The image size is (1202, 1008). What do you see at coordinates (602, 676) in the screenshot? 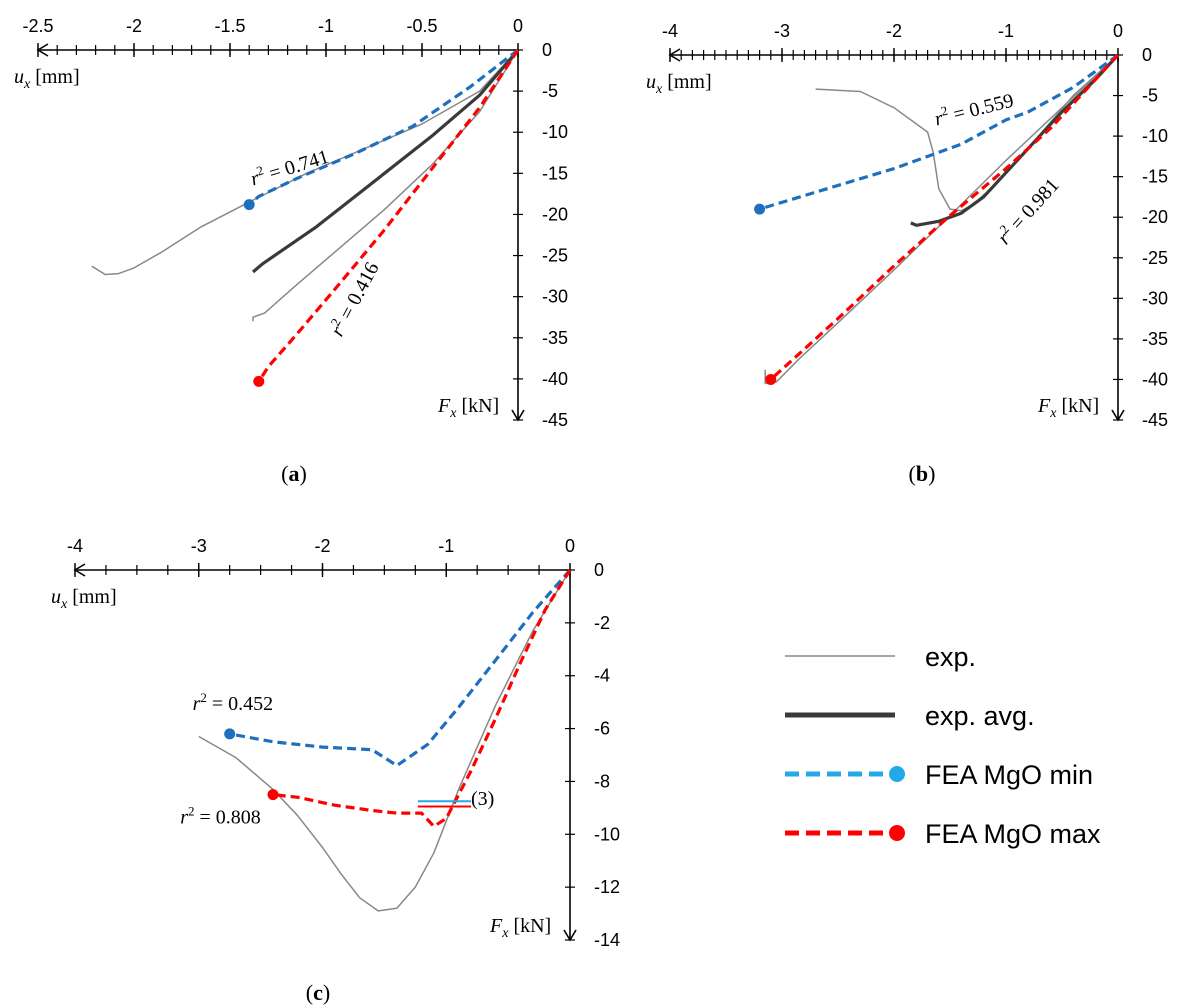
I see `y-tick-label: -4` at bounding box center [602, 676].